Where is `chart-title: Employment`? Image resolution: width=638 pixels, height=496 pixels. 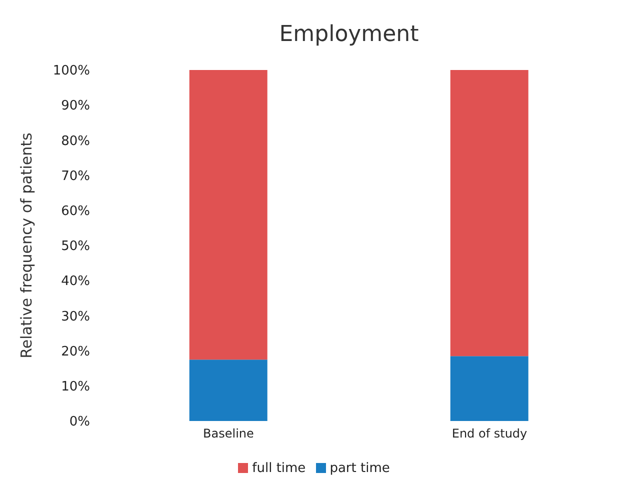 chart-title: Employment is located at coordinates (349, 35).